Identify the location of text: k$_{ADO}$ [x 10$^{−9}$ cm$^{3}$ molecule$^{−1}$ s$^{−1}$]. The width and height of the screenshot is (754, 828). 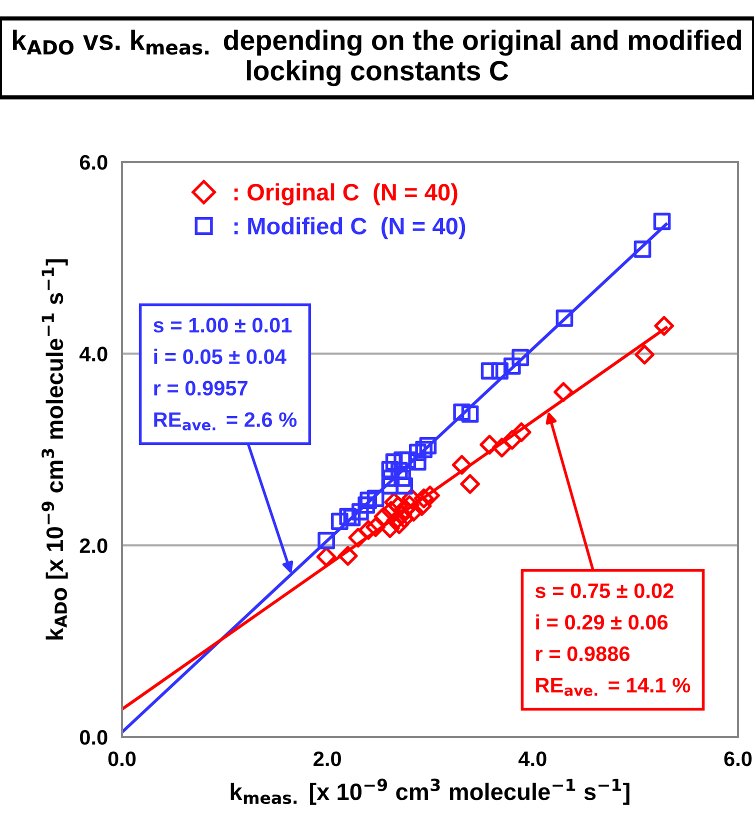
(55, 449).